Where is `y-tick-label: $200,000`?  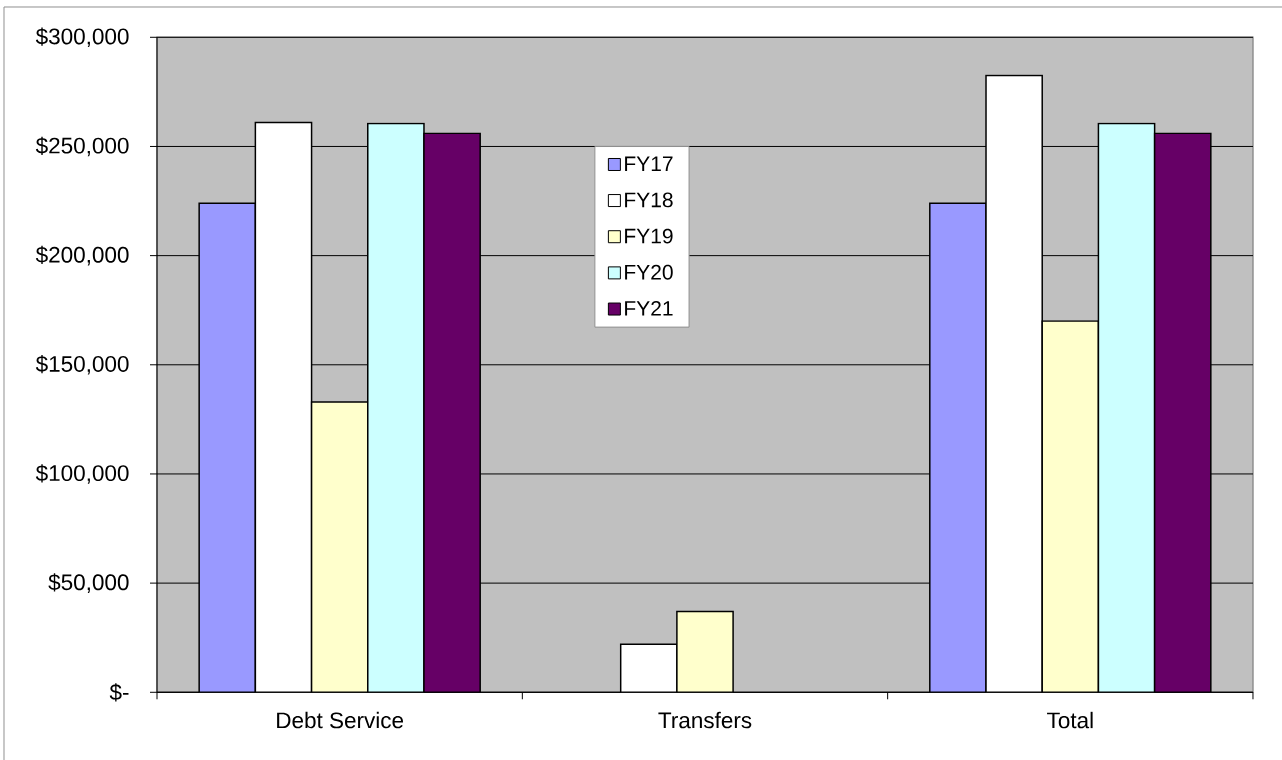
y-tick-label: $200,000 is located at coordinates (82, 255).